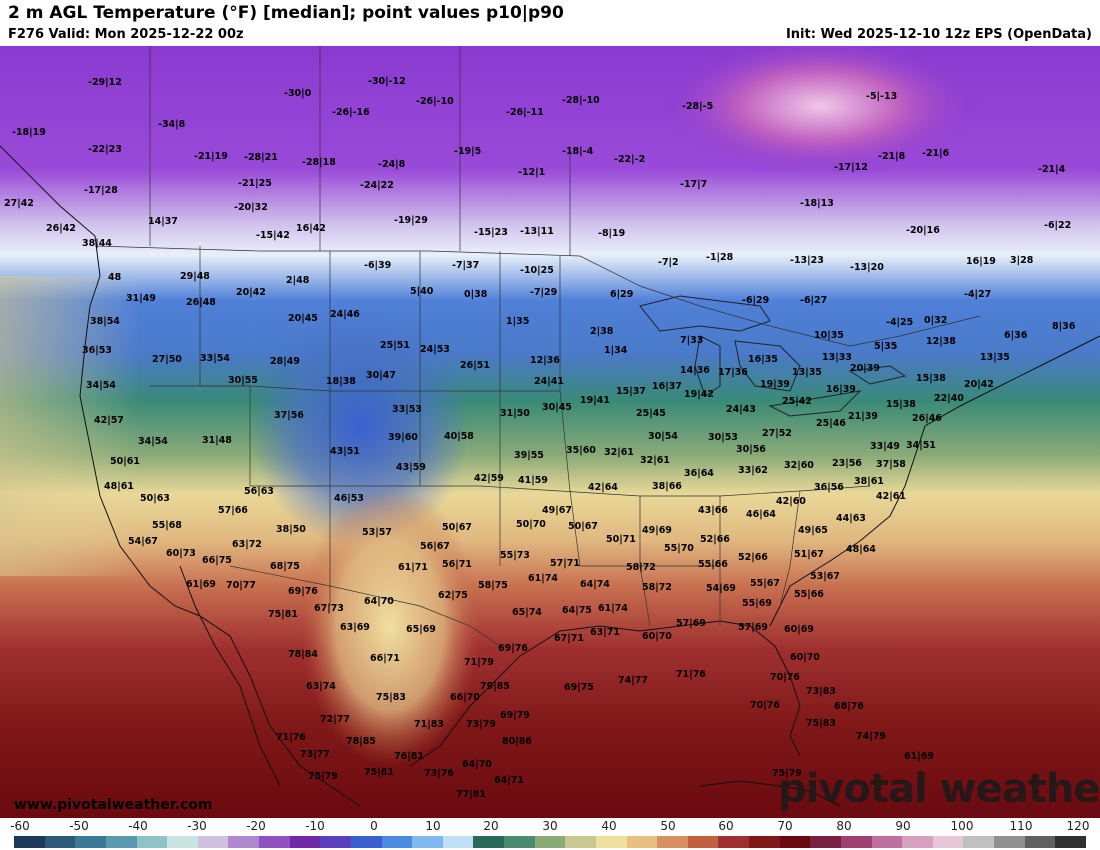 The image size is (1100, 850). I want to click on site-url-watermark: www.pivotalweather.com, so click(113, 805).